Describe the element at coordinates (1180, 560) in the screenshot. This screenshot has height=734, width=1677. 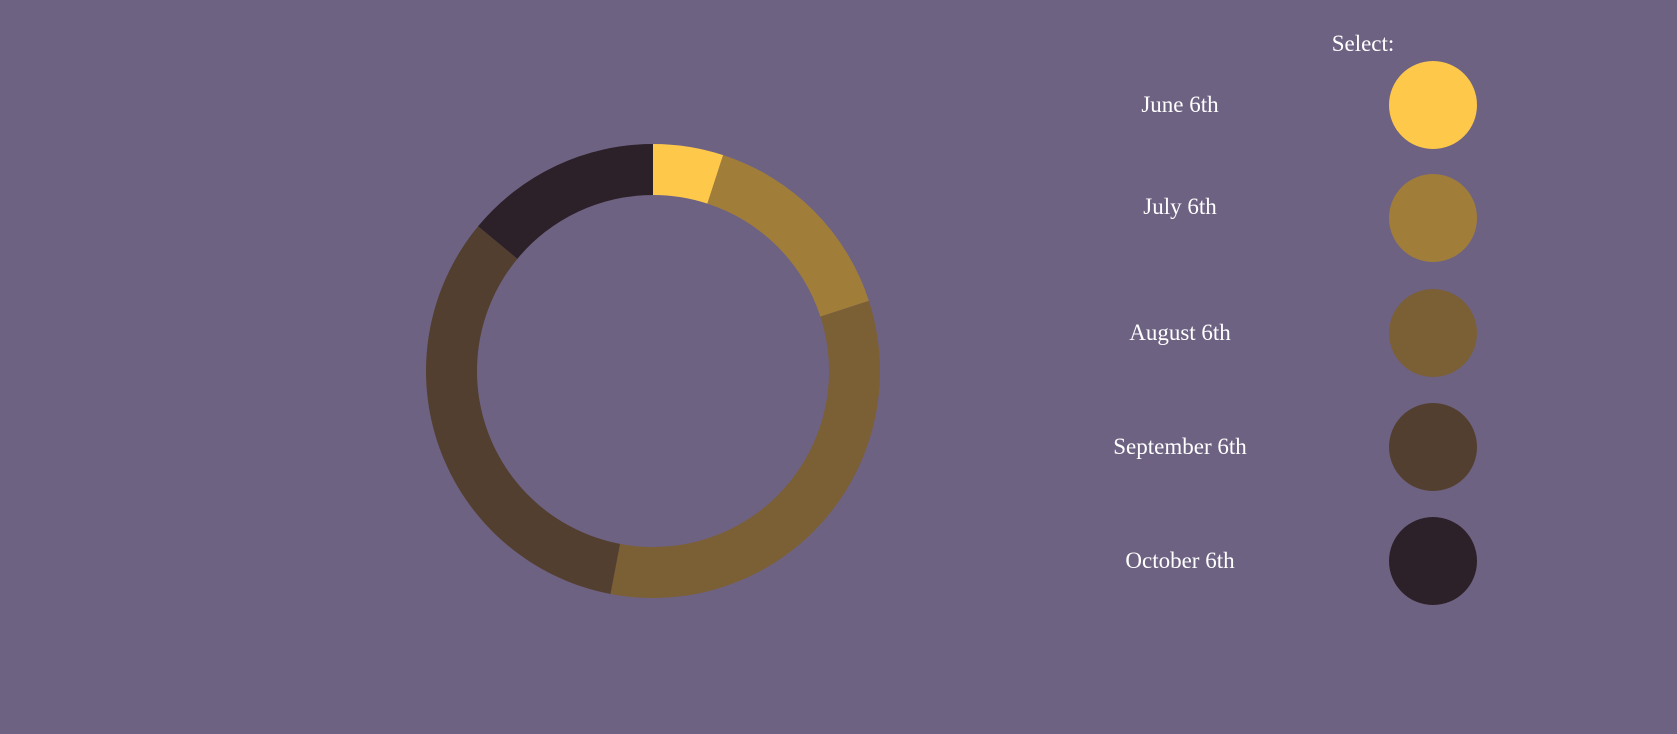
I see `legend-label-october: October 6th` at that location.